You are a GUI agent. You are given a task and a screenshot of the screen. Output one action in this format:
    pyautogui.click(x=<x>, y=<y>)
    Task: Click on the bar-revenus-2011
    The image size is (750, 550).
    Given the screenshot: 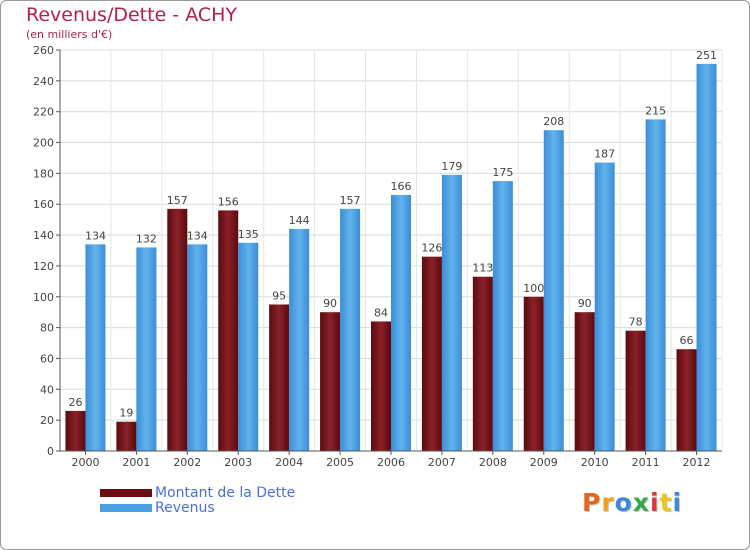 What is the action you would take?
    pyautogui.click(x=655, y=285)
    